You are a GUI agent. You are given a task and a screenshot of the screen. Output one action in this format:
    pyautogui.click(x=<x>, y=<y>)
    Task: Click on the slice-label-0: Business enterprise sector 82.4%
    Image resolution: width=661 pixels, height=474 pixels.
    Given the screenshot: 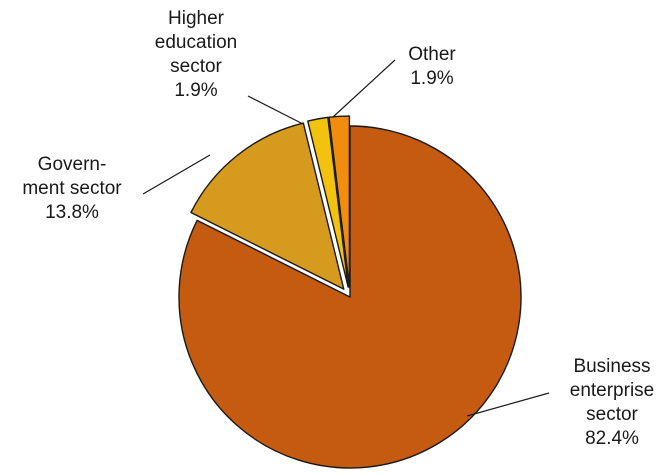 What is the action you would take?
    pyautogui.click(x=612, y=402)
    